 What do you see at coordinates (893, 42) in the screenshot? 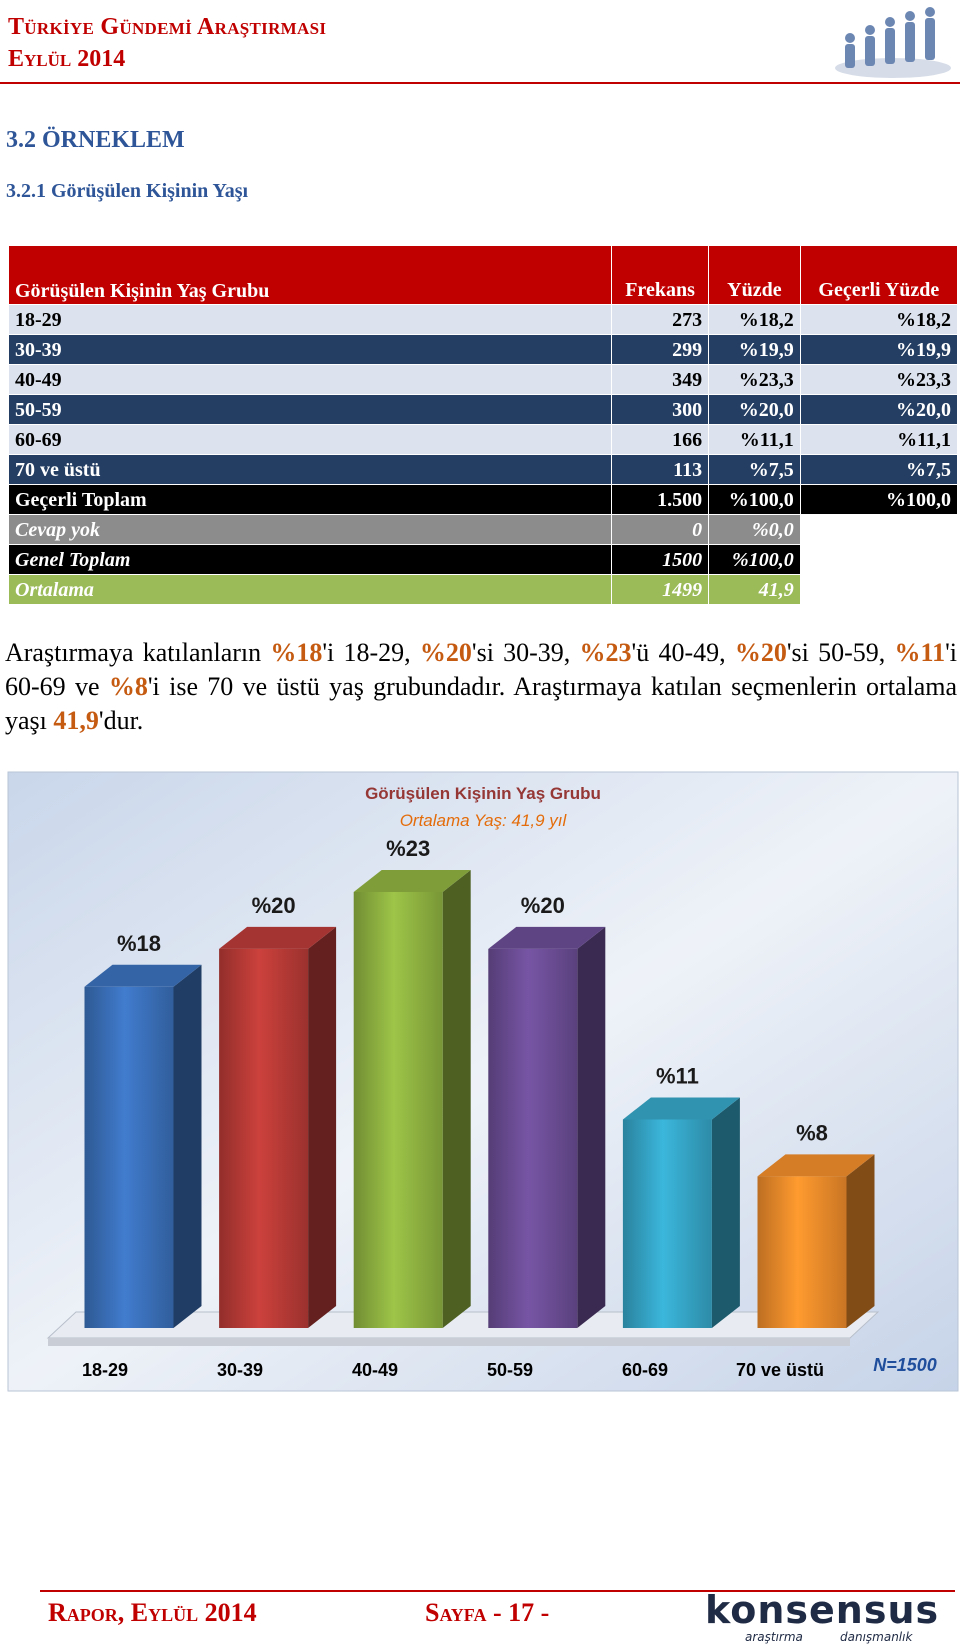
I see `header-logo` at bounding box center [893, 42].